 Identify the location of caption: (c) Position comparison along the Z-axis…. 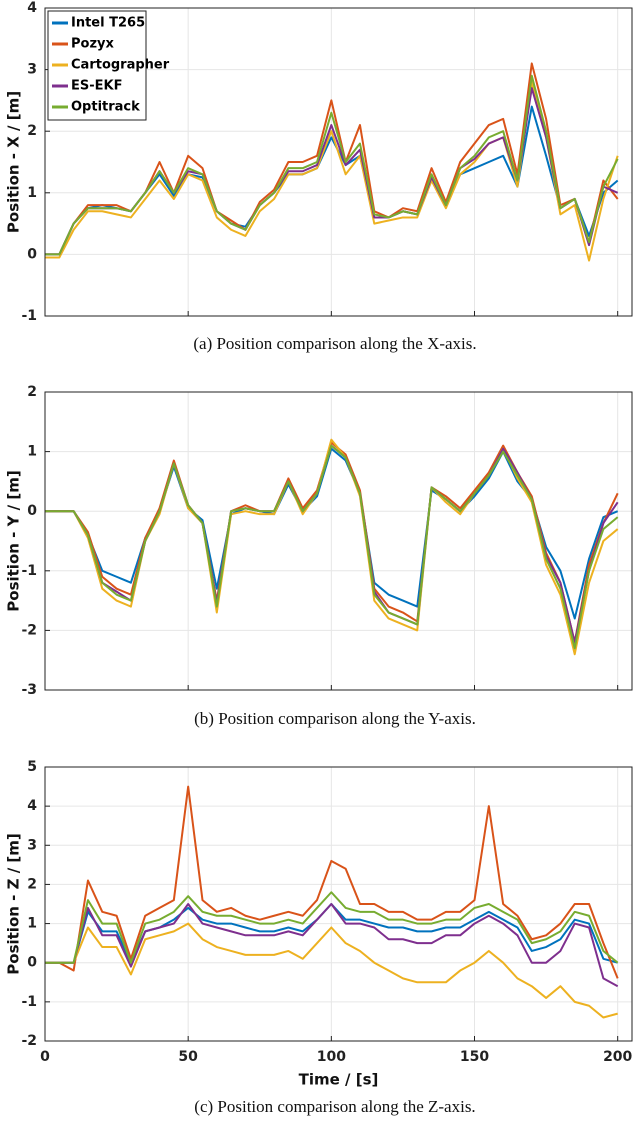
(334, 1106).